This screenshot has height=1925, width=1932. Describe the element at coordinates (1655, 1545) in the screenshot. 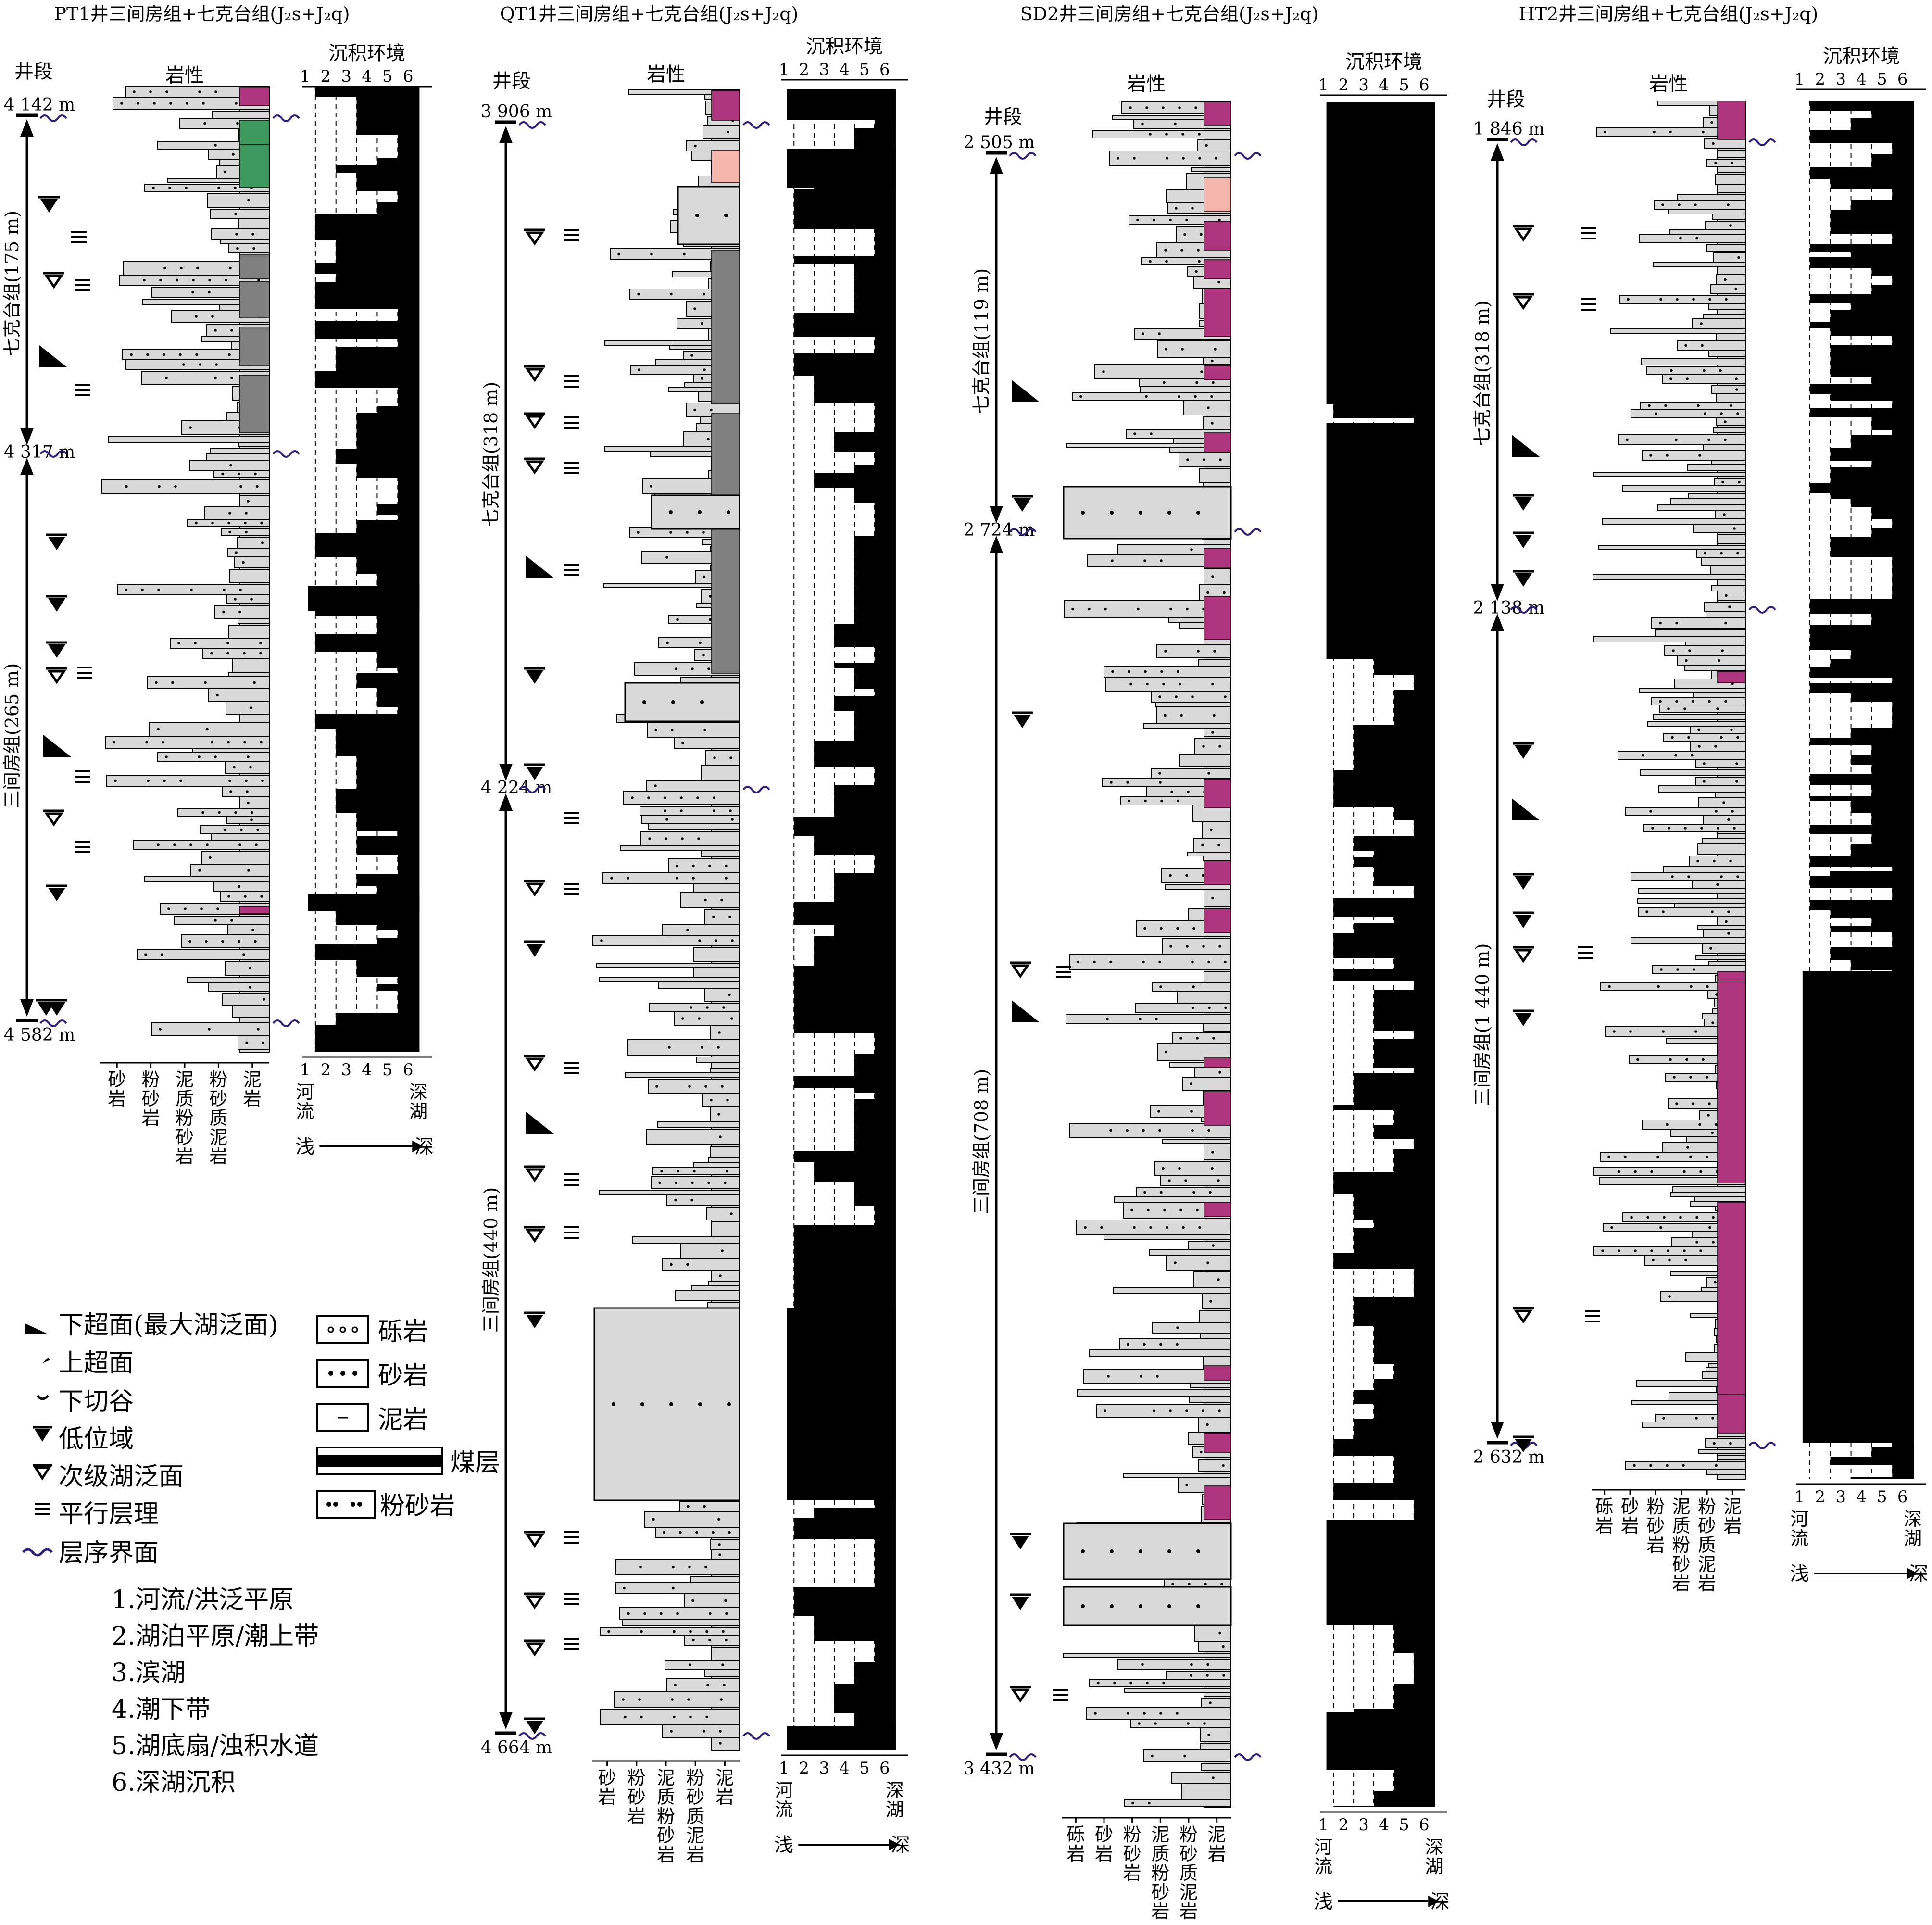

I see `lithology-column-char: 岩` at that location.